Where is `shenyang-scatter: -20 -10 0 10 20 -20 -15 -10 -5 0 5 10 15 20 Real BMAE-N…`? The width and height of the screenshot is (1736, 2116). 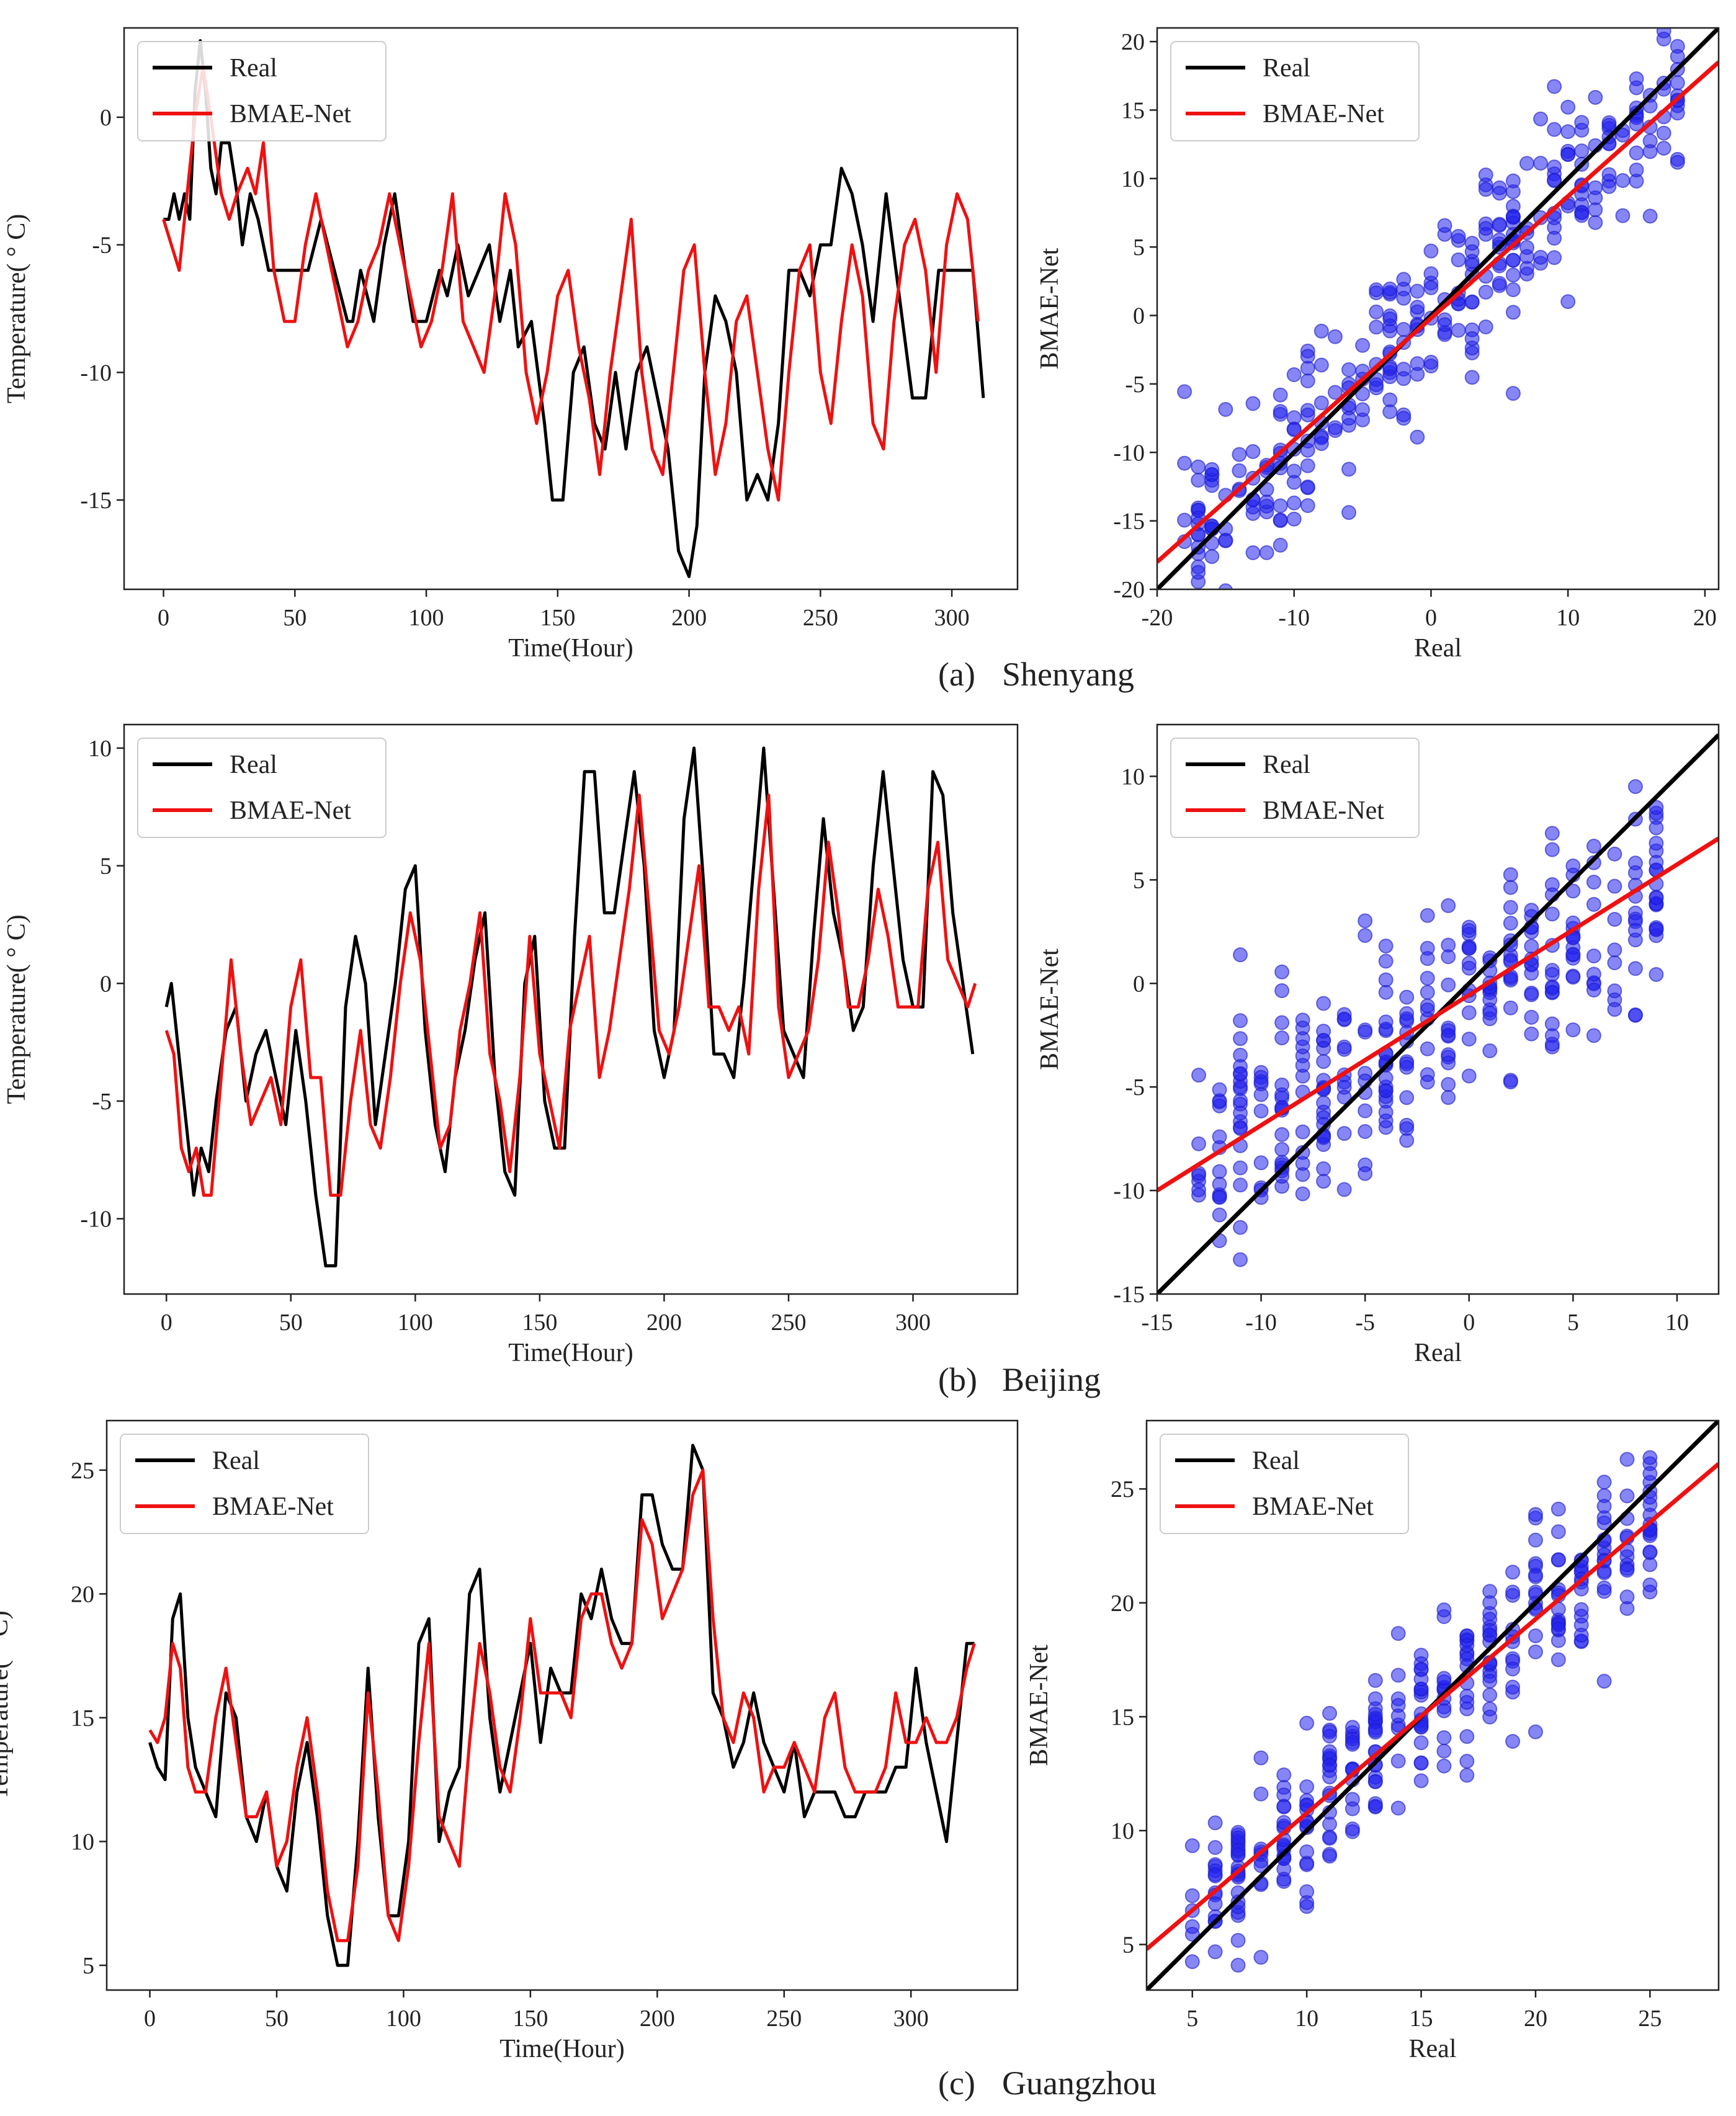
shenyang-scatter: -20 -10 0 10 20 -20 -15 -10 -5 0 5 10 15 20 Real BMAE-N… is located at coordinates (1378, 345).